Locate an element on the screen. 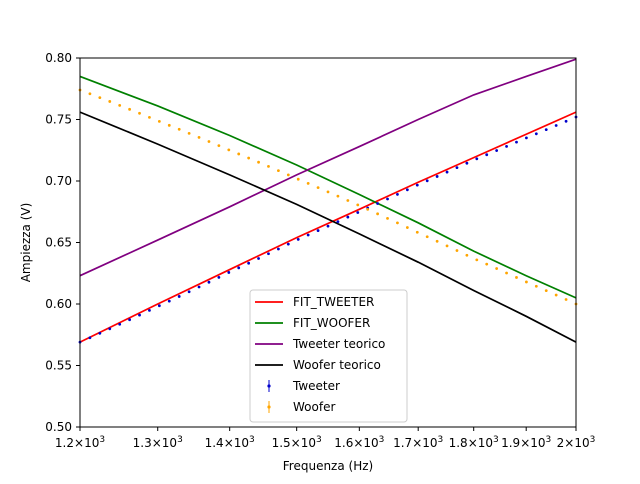 This screenshot has width=640, height=484. legend-label: Tweeter teorico is located at coordinates (338, 344).